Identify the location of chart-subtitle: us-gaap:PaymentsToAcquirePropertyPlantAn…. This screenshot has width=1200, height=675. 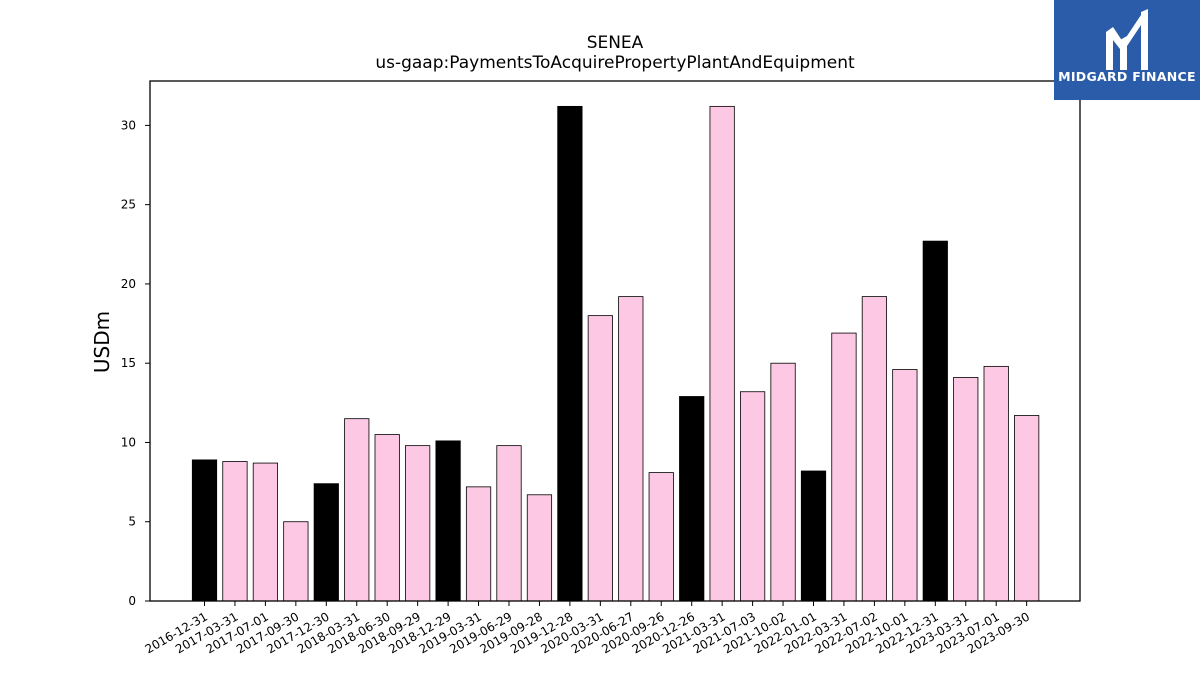
(615, 63).